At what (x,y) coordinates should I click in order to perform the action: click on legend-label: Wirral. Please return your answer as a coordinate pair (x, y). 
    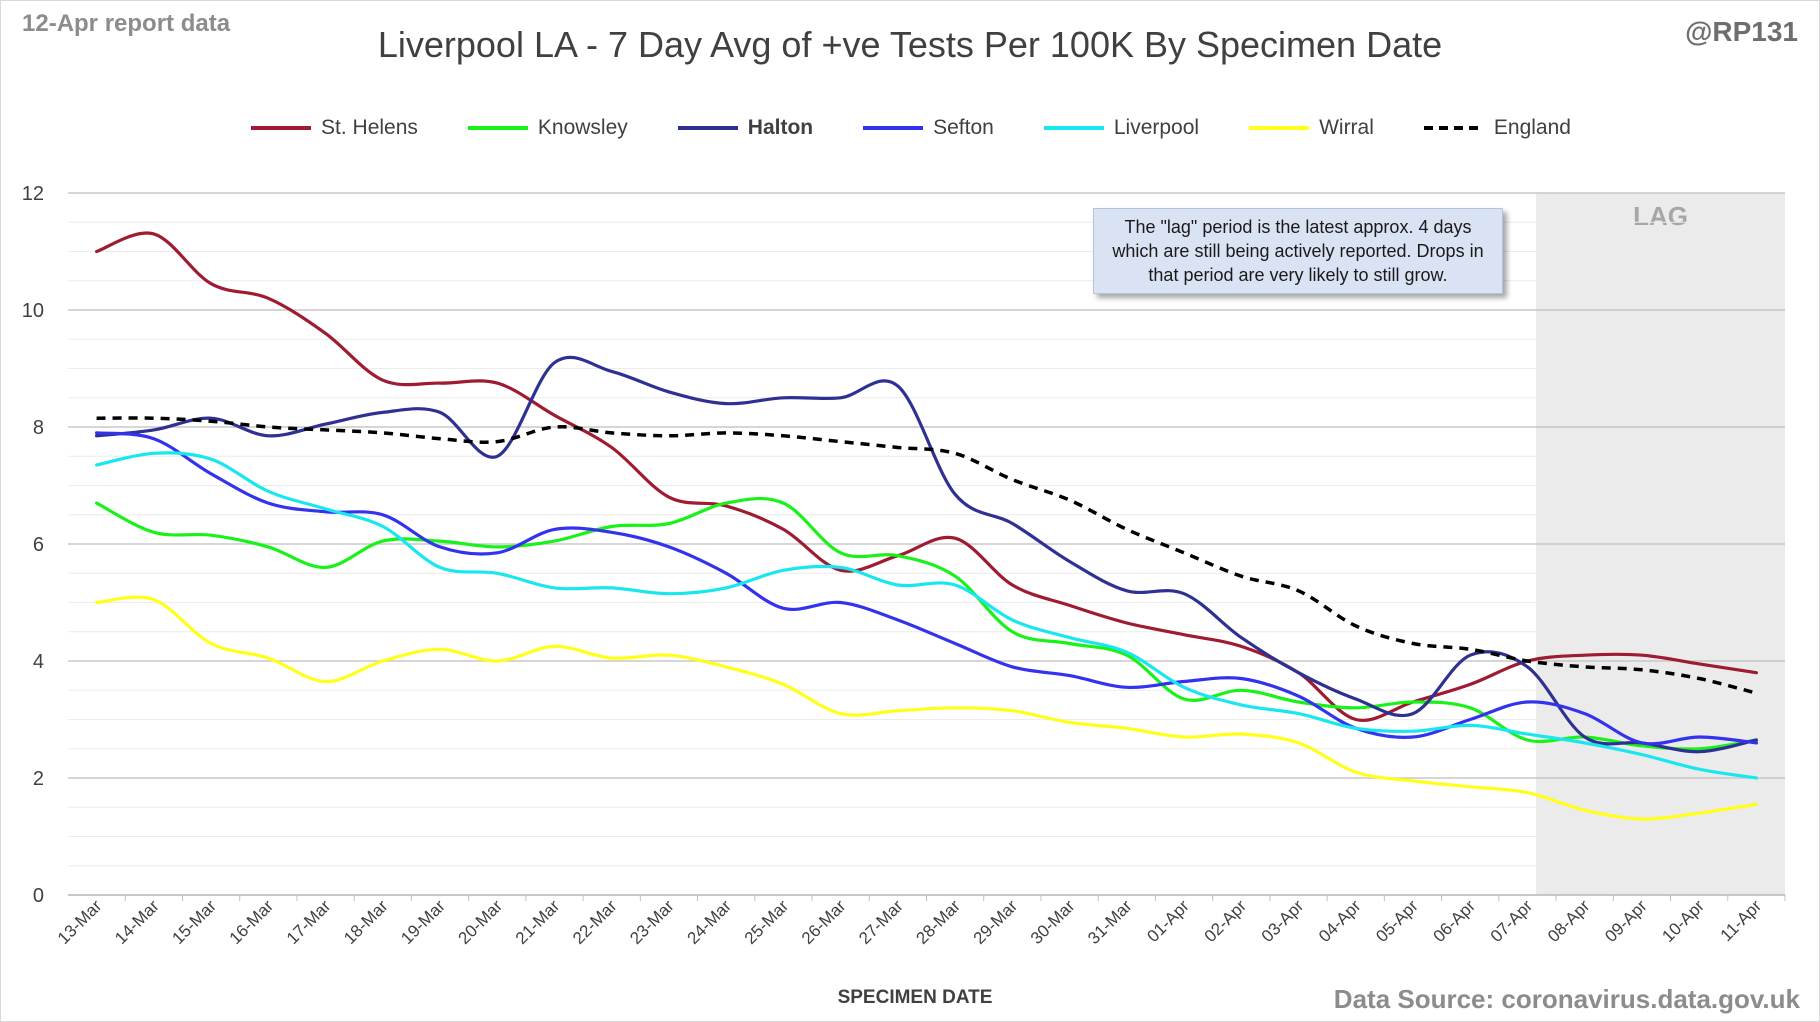
    Looking at the image, I should click on (1346, 127).